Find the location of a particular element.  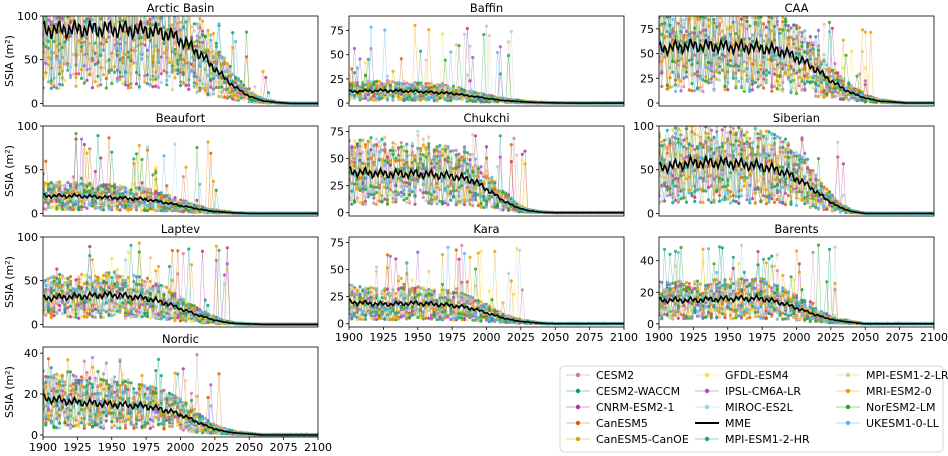

plot-area is located at coordinates (796, 55).